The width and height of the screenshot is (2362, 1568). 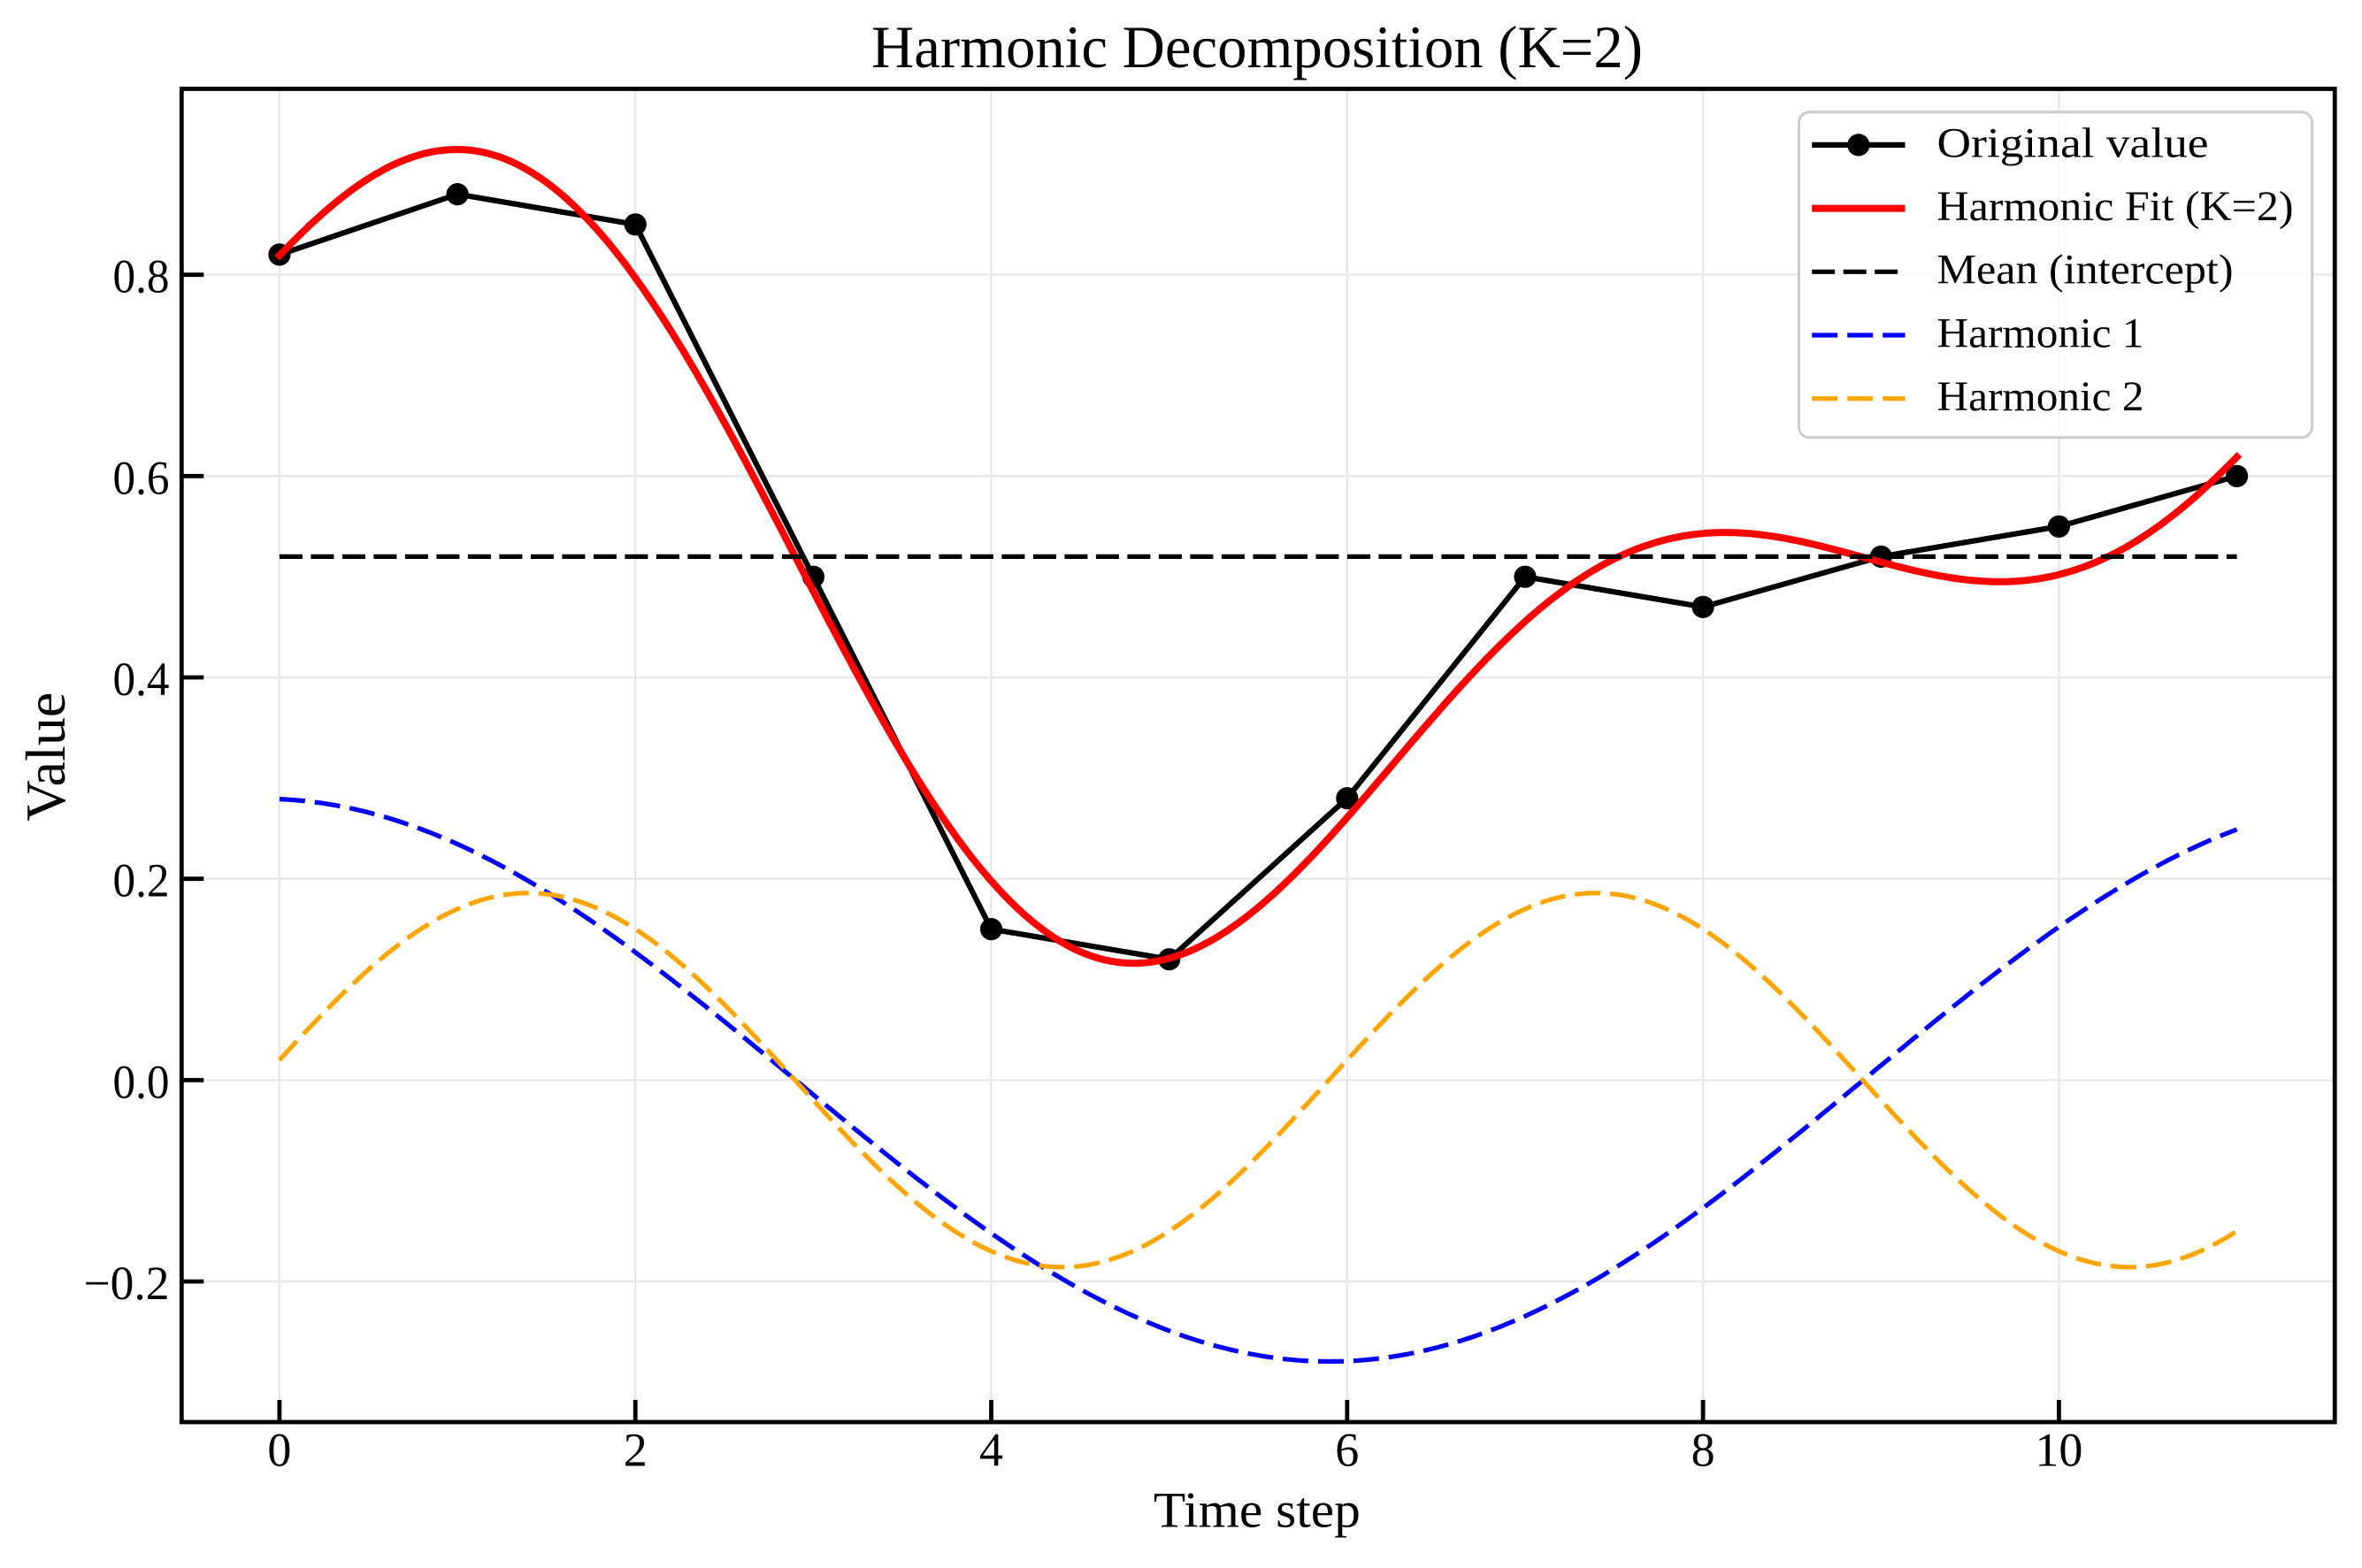 What do you see at coordinates (141, 276) in the screenshot?
I see `svg-text: 0.8` at bounding box center [141, 276].